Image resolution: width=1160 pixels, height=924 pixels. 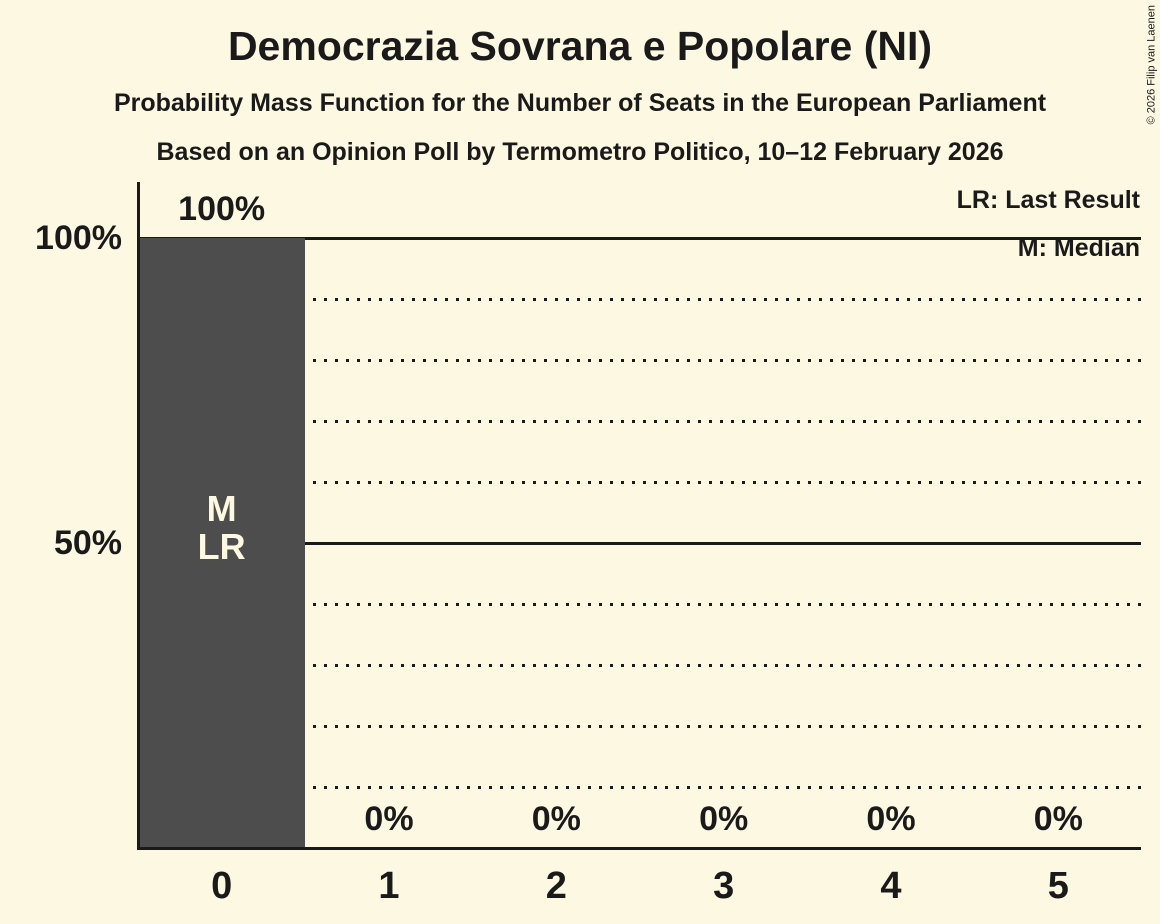 I want to click on x-tick-label-1: 1, so click(x=389, y=886).